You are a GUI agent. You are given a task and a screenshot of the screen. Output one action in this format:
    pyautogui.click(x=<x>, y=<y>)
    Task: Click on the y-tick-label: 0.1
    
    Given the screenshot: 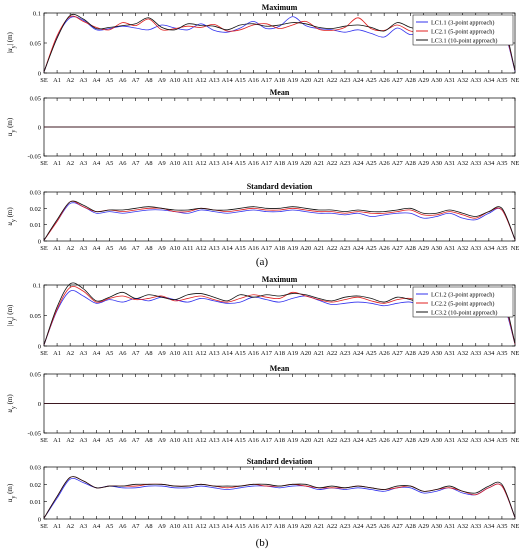 What is the action you would take?
    pyautogui.click(x=37, y=286)
    